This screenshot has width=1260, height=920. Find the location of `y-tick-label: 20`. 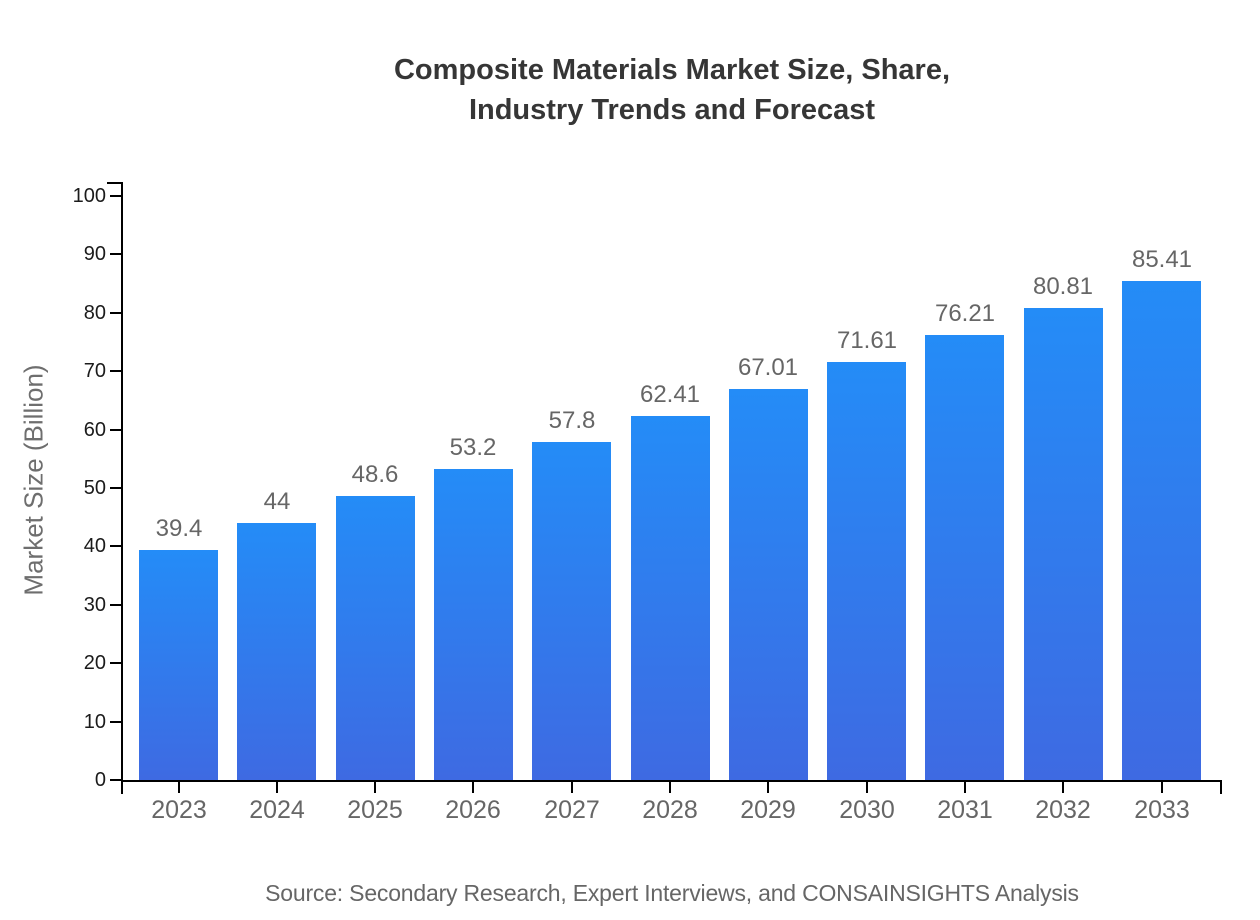

y-tick-label: 20 is located at coordinates (94, 663).